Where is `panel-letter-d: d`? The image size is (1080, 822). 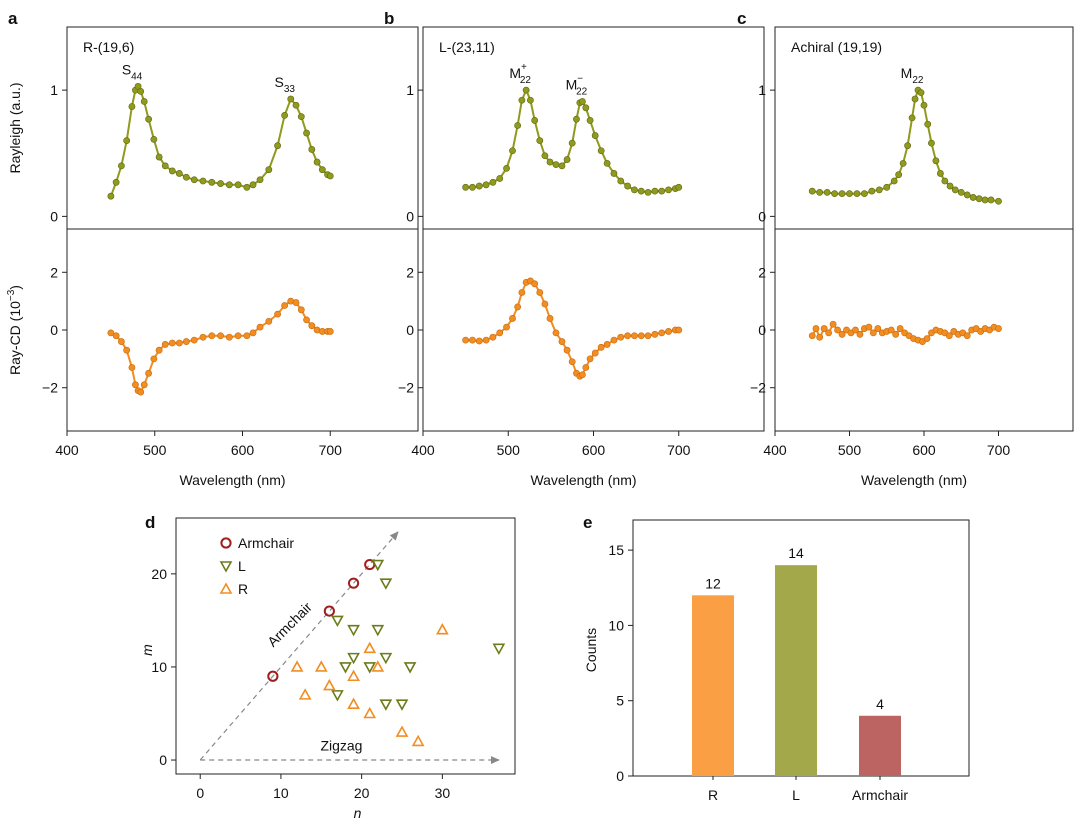 panel-letter-d: d is located at coordinates (150, 522).